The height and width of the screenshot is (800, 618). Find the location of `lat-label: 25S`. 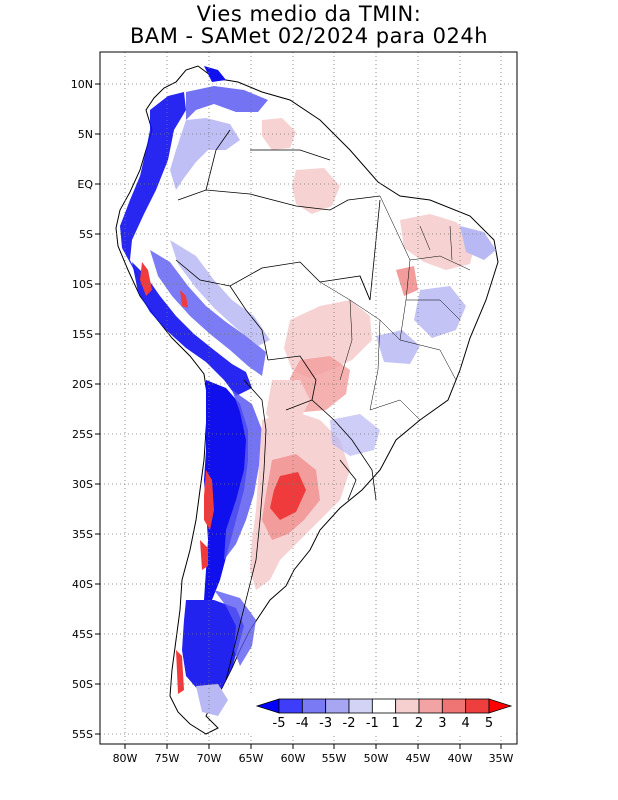

lat-label: 25S is located at coordinates (82, 434).